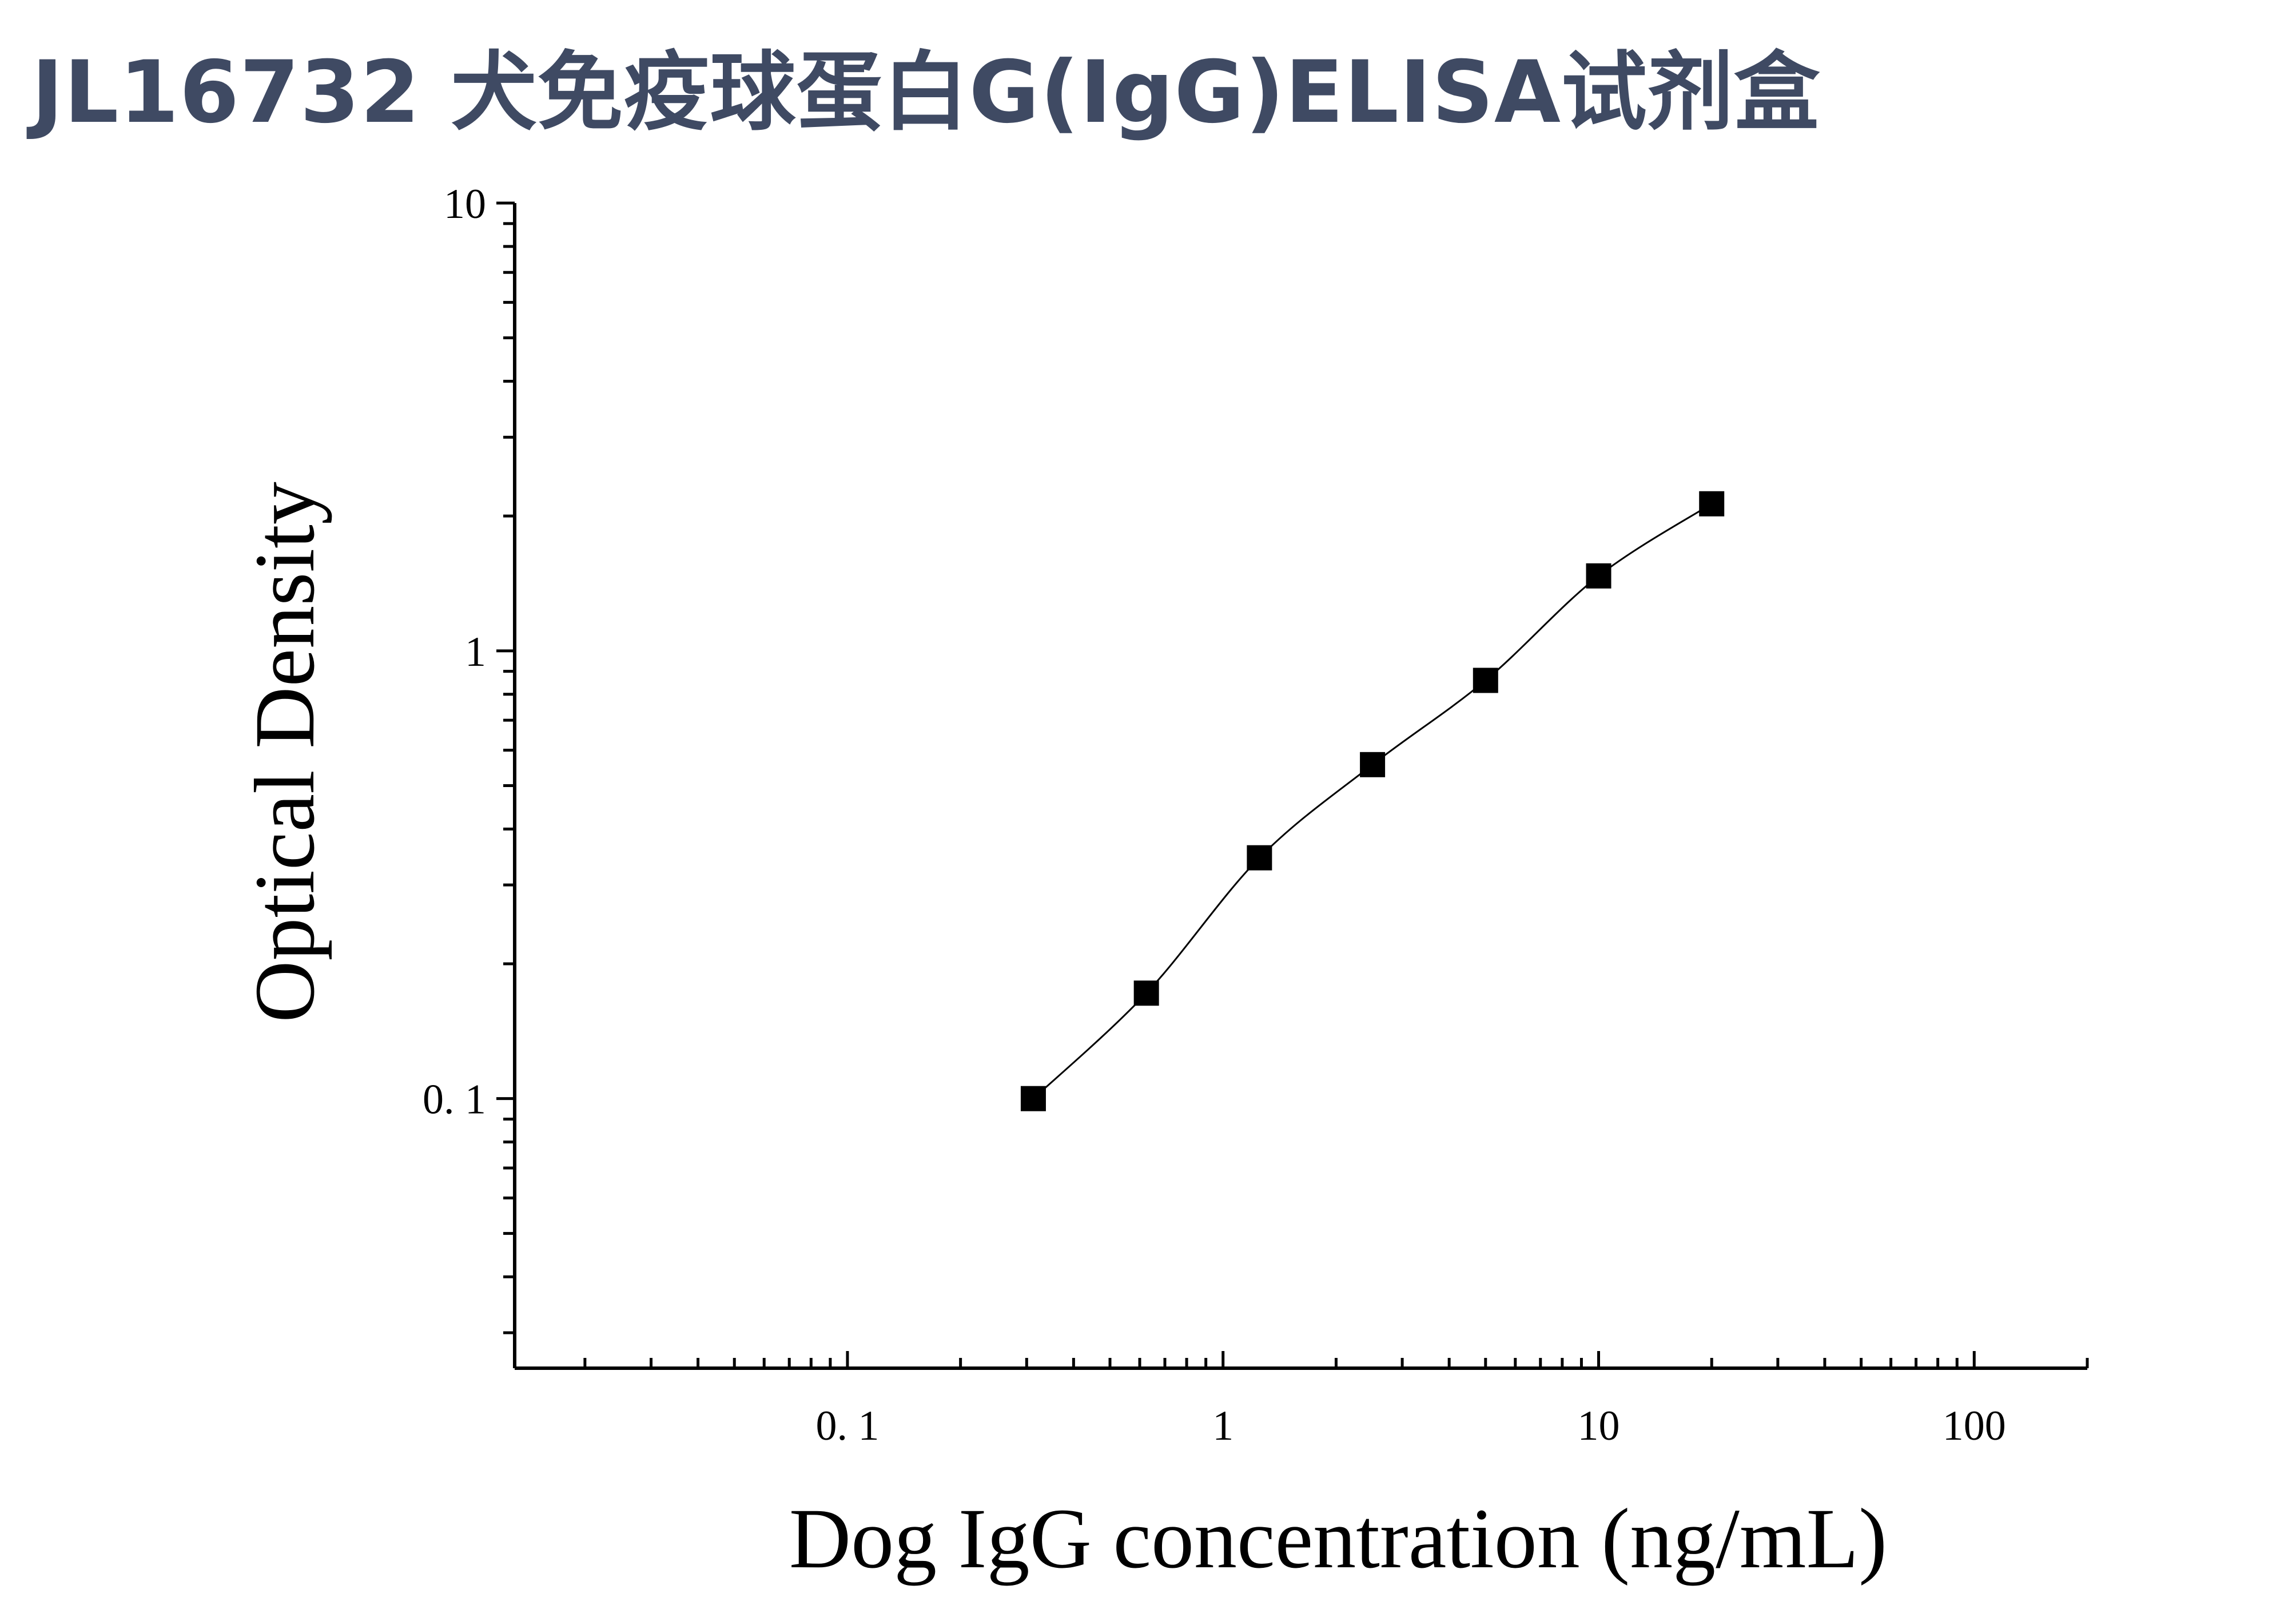 The width and height of the screenshot is (2296, 1605). Describe the element at coordinates (1974, 1426) in the screenshot. I see `x-tick-label: 100` at that location.